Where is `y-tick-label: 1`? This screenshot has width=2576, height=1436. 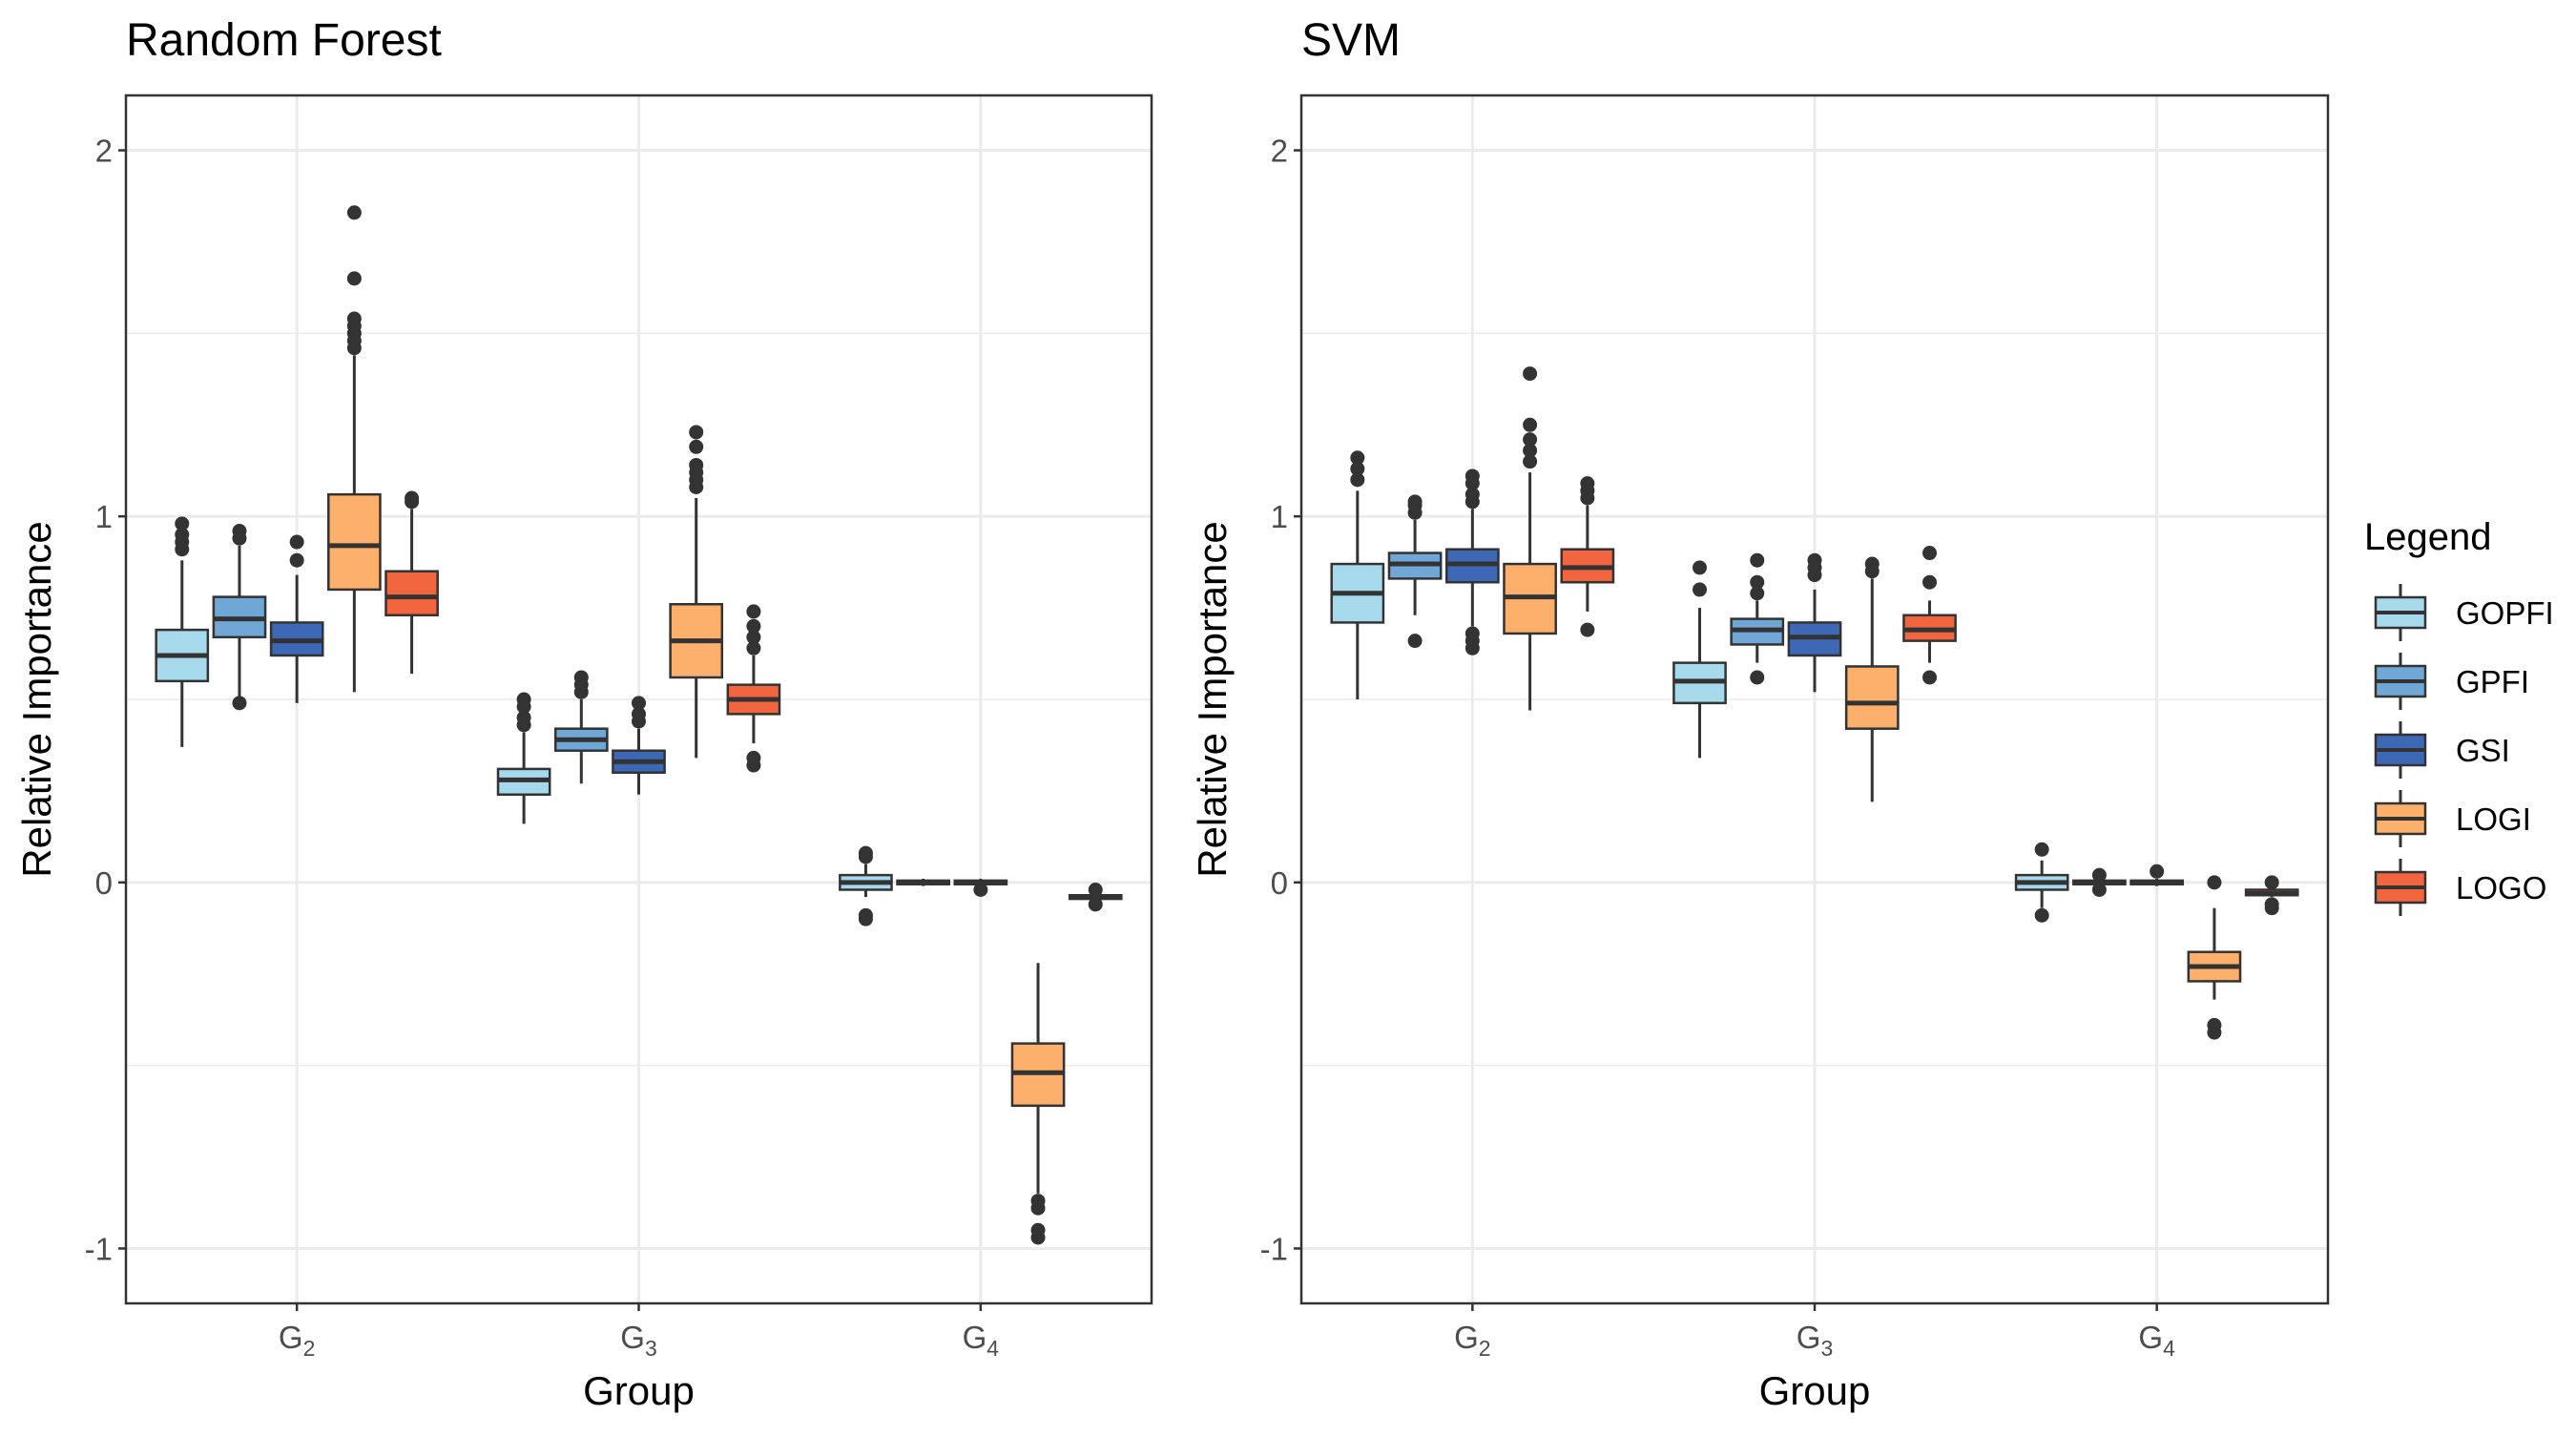
y-tick-label: 1 is located at coordinates (104, 516).